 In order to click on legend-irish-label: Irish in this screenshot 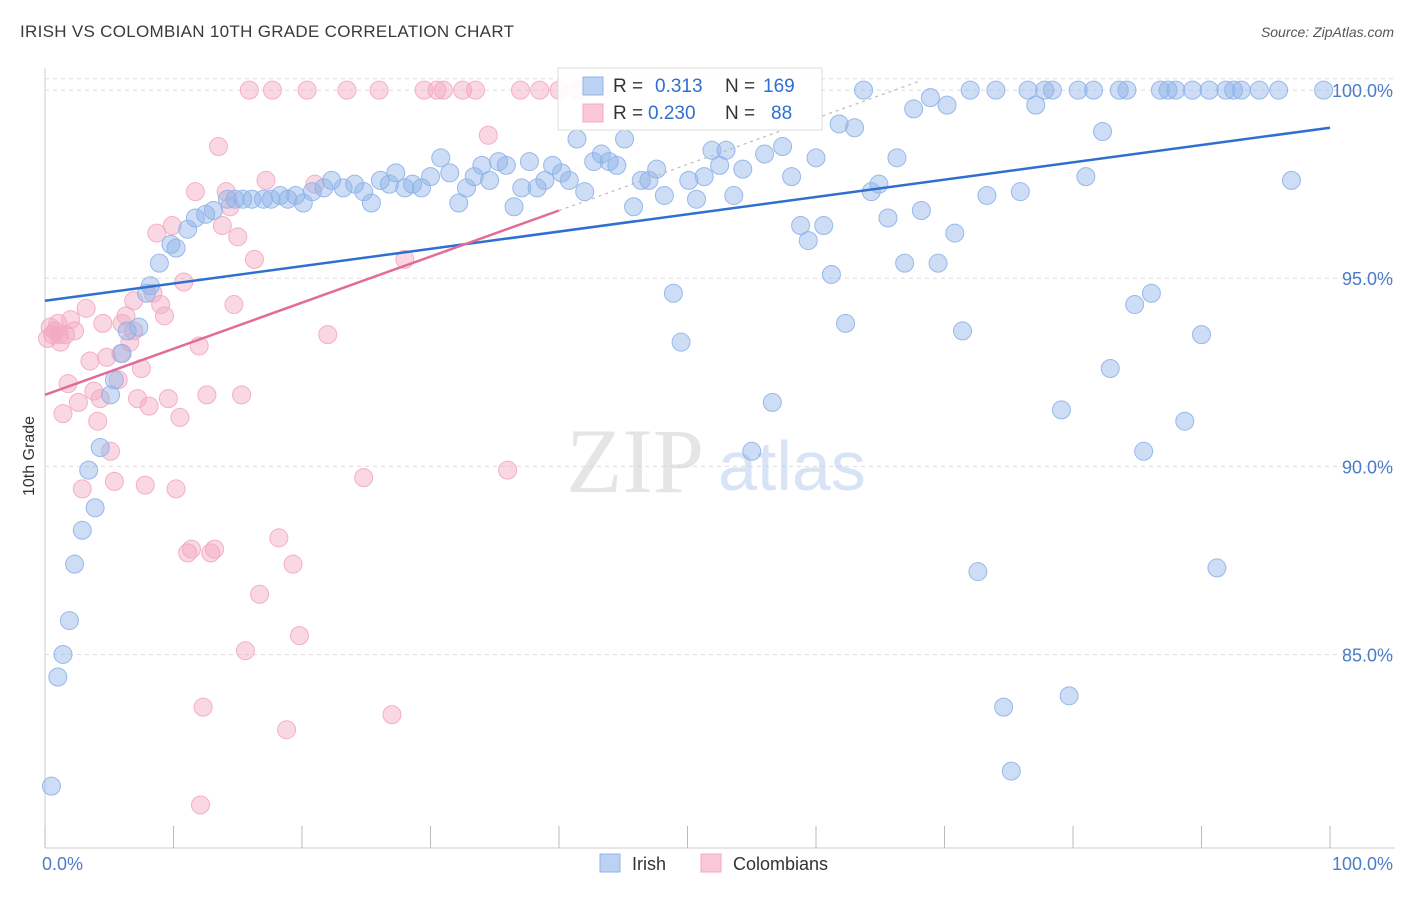, I will do `click(649, 864)`.